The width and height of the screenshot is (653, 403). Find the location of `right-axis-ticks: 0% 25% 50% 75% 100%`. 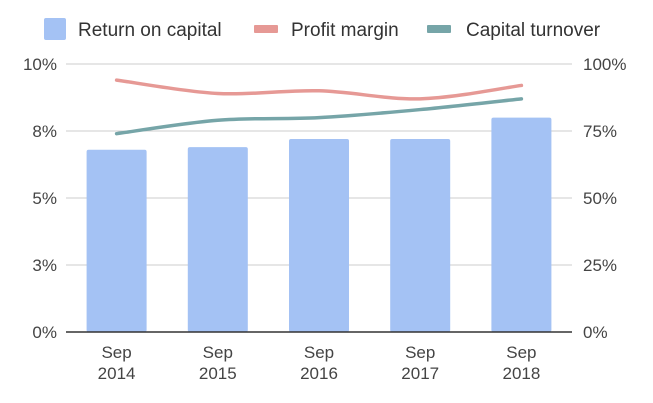

right-axis-ticks: 0% 25% 50% 75% 100% is located at coordinates (604, 198).